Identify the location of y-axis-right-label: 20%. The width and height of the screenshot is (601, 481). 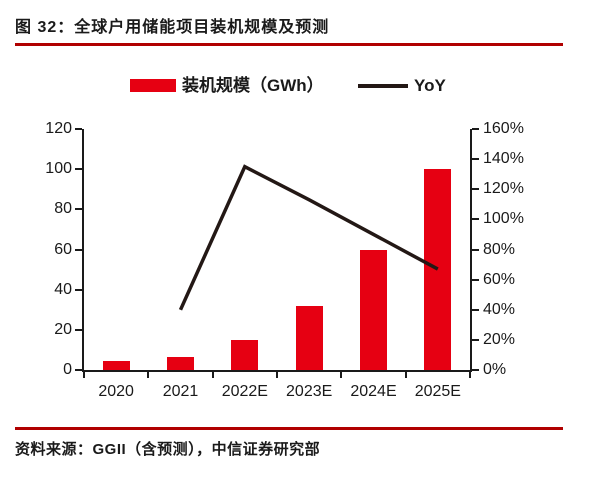
(499, 339).